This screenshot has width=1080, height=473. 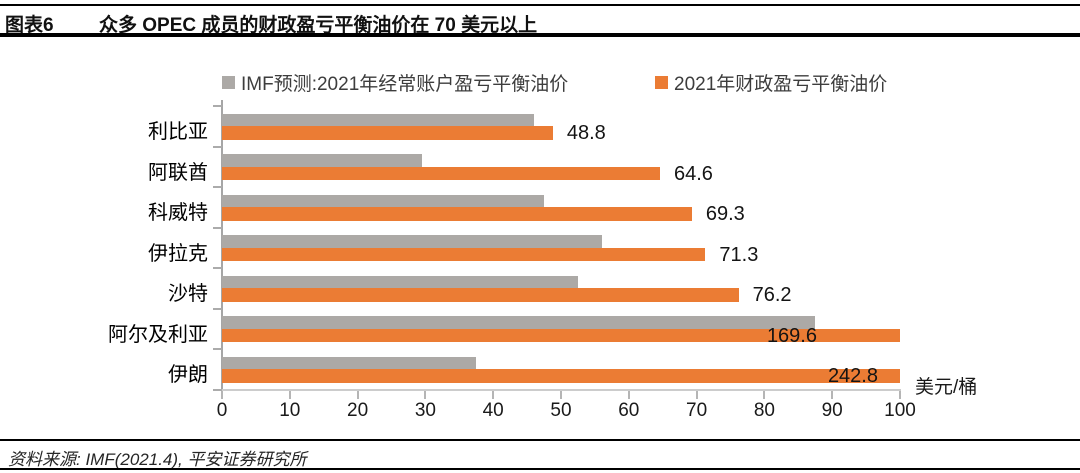 I want to click on legend-item-fiscal: 2021年财政盈亏平衡油价, so click(x=771, y=83).